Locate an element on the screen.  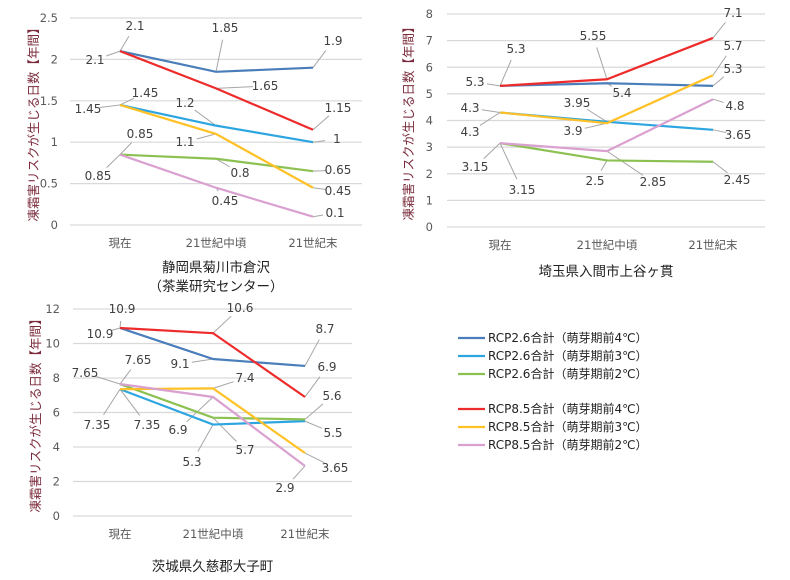
data-label: 1.15 is located at coordinates (338, 108).